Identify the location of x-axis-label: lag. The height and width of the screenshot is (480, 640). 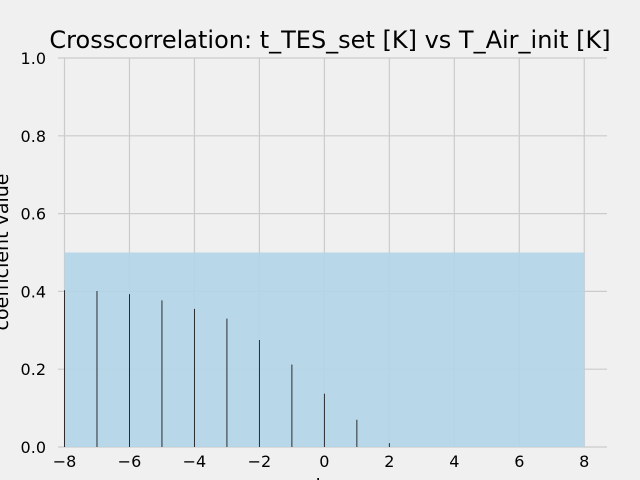
(330, 477).